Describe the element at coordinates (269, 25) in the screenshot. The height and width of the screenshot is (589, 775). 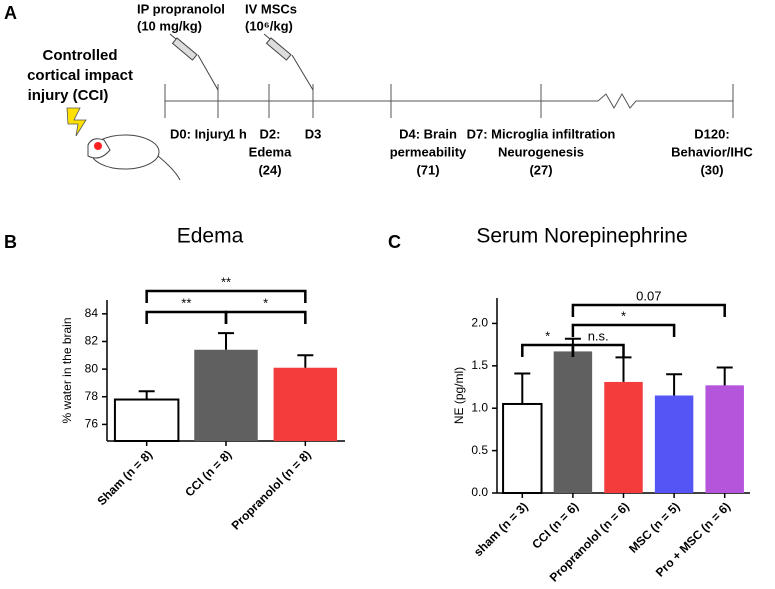
I see `treatment-label: (10⁶/kg)` at that location.